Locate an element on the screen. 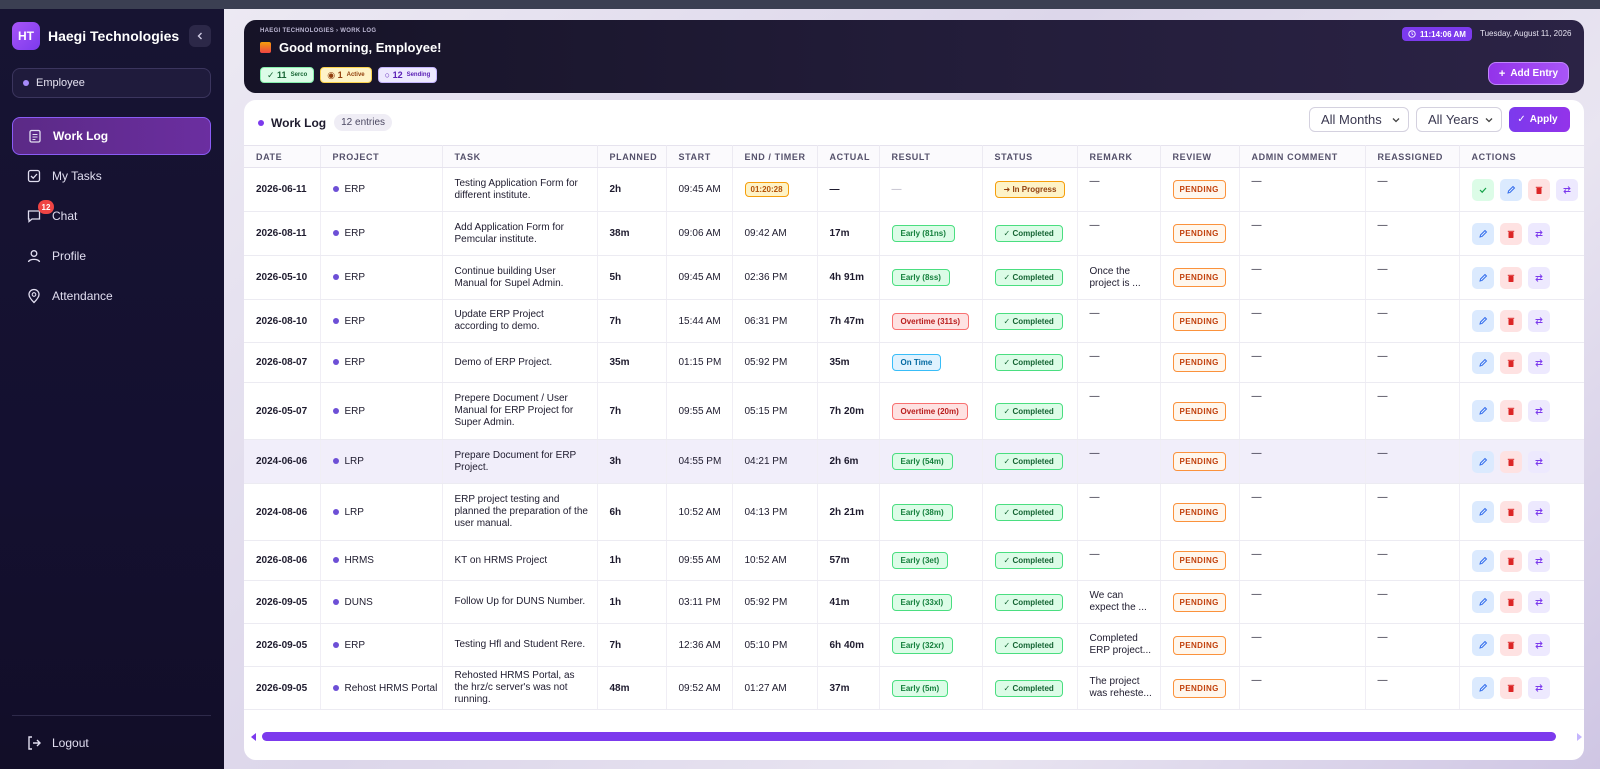 This screenshot has width=1600, height=769. horizontal-scrollbar is located at coordinates (909, 736).